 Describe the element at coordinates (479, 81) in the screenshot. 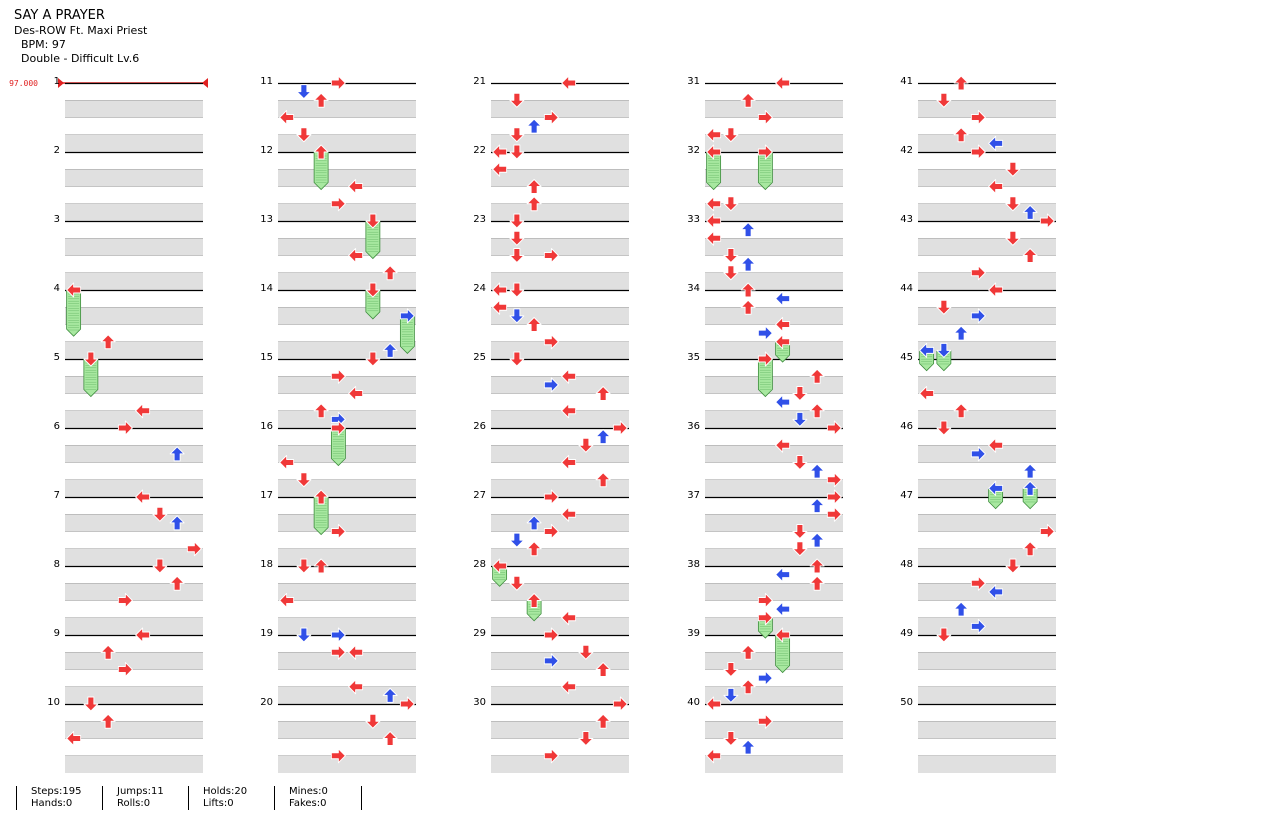

I see `measure-number: 21` at that location.